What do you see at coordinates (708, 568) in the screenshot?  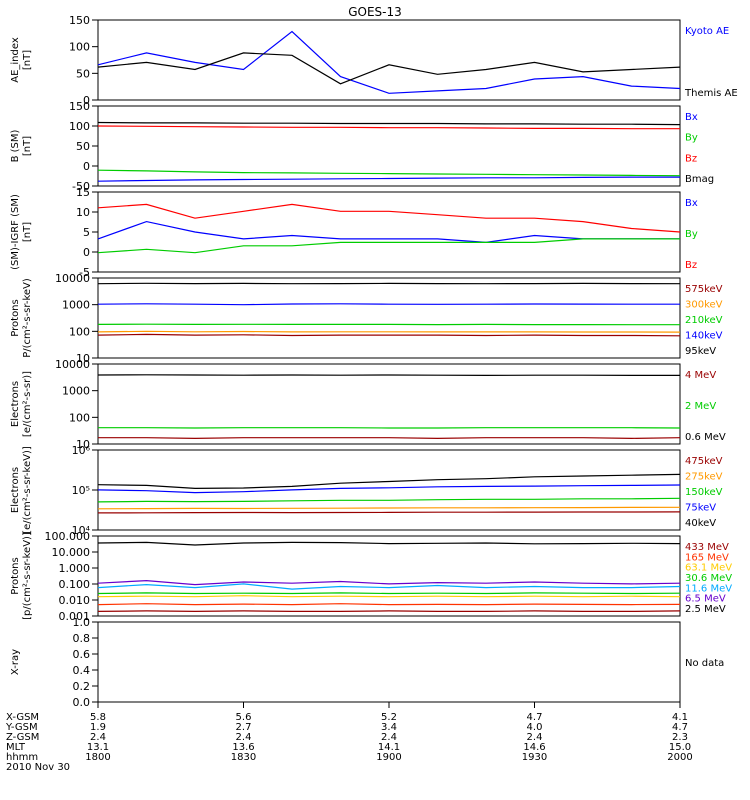 I see `panel-6-legend-2: 63.1 MeV` at bounding box center [708, 568].